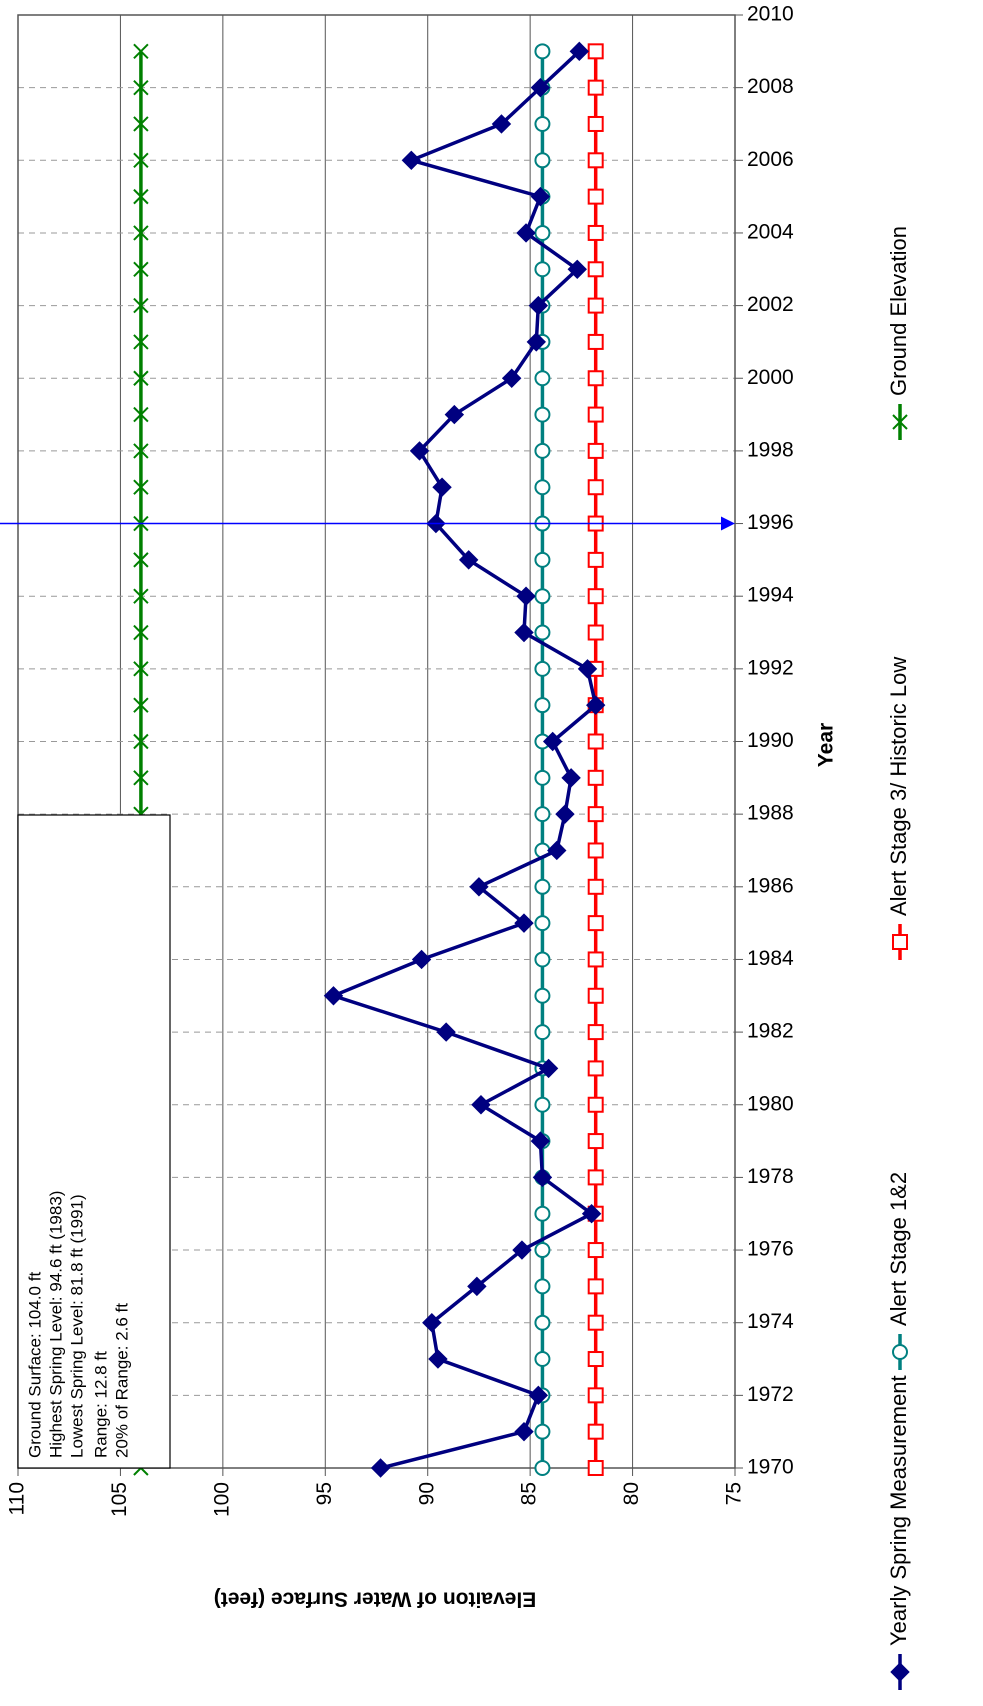  I want to click on x-tick-label: 1980, so click(770, 1103).